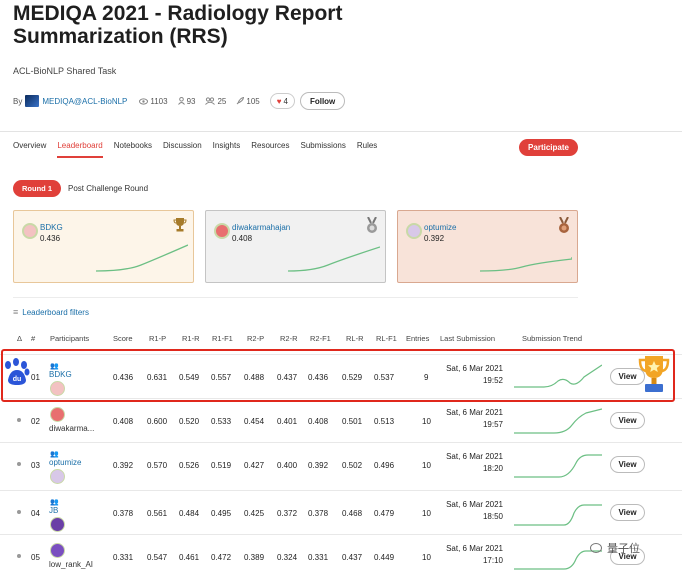  What do you see at coordinates (221, 513) in the screenshot?
I see `r1f1-cell: 0.495` at bounding box center [221, 513].